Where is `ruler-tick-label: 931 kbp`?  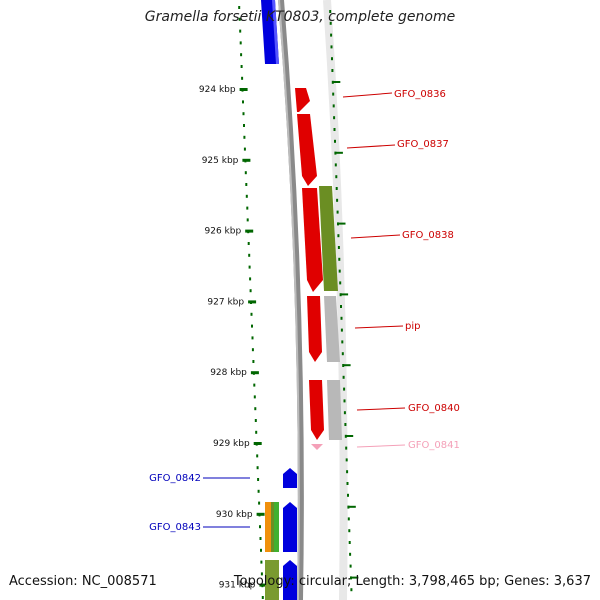
ruler-tick-label: 931 kbp is located at coordinates (237, 586).